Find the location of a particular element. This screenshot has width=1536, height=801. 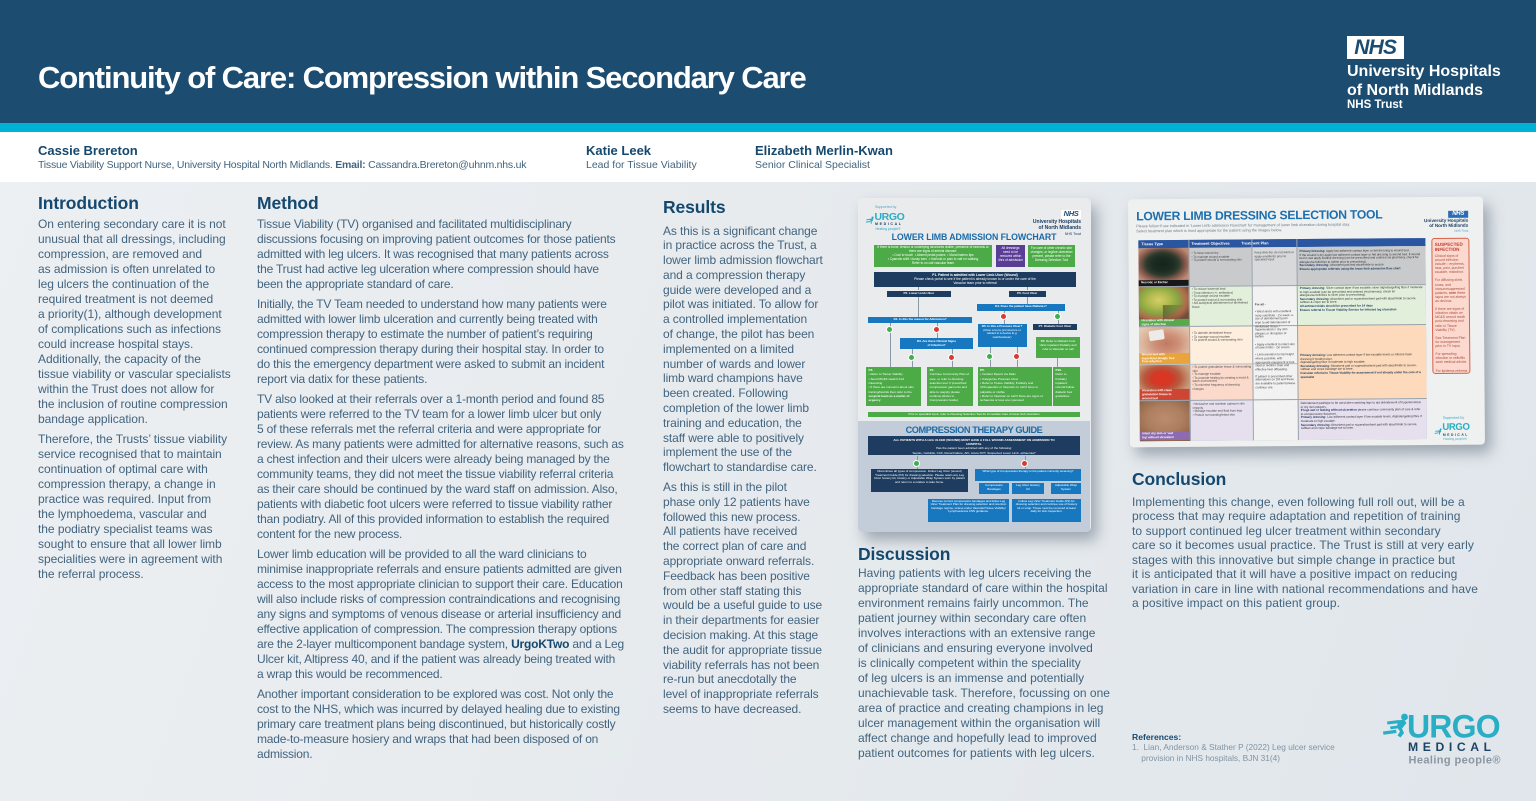

svg-text: Healing people® is located at coordinates (1455, 761).